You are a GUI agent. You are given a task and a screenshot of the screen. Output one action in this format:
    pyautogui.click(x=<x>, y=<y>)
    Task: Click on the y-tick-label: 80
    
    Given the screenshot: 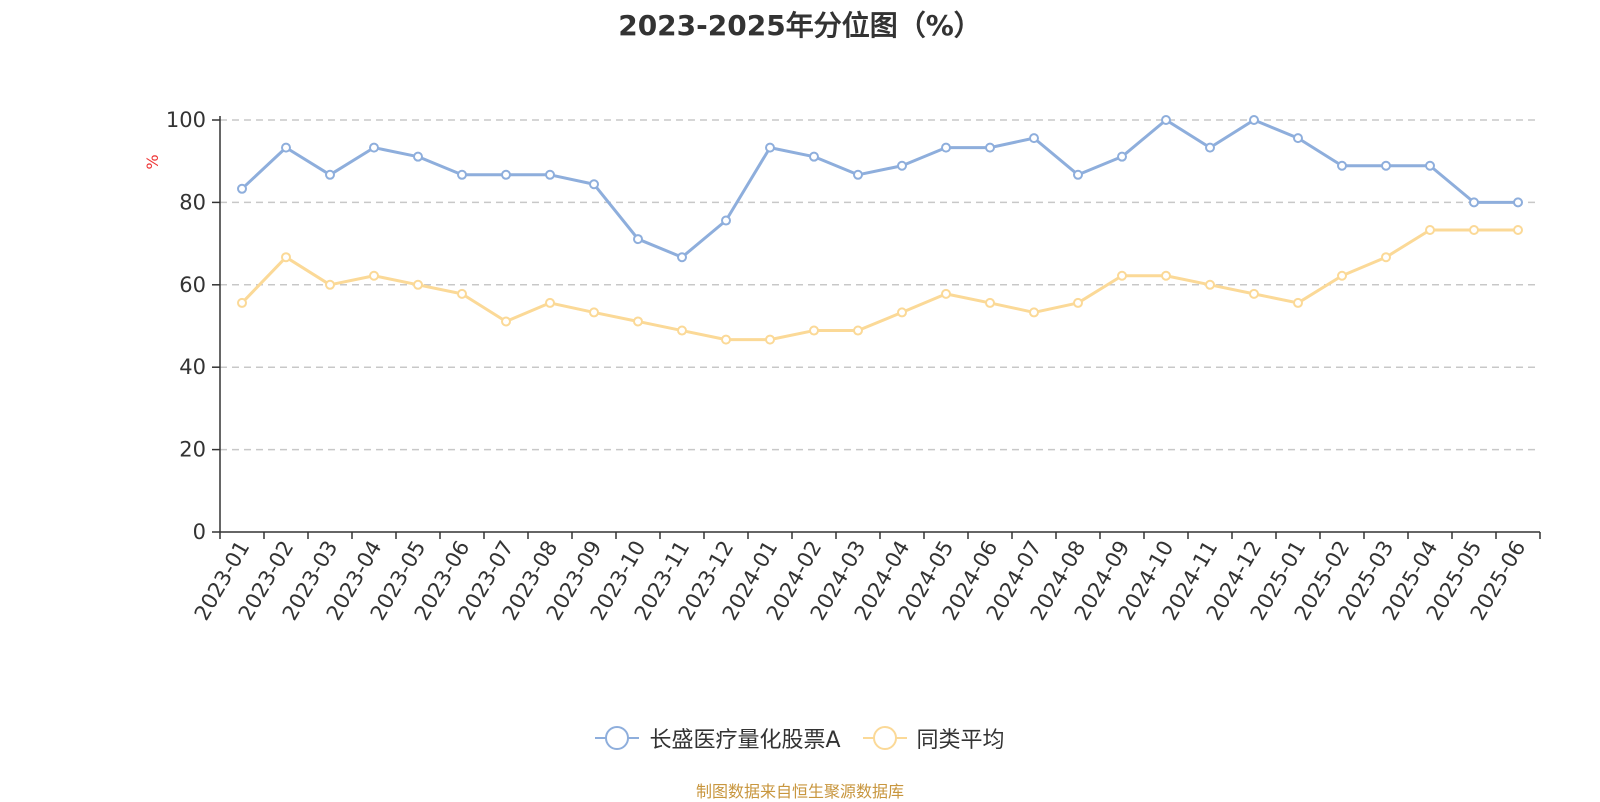 What is the action you would take?
    pyautogui.click(x=192, y=202)
    